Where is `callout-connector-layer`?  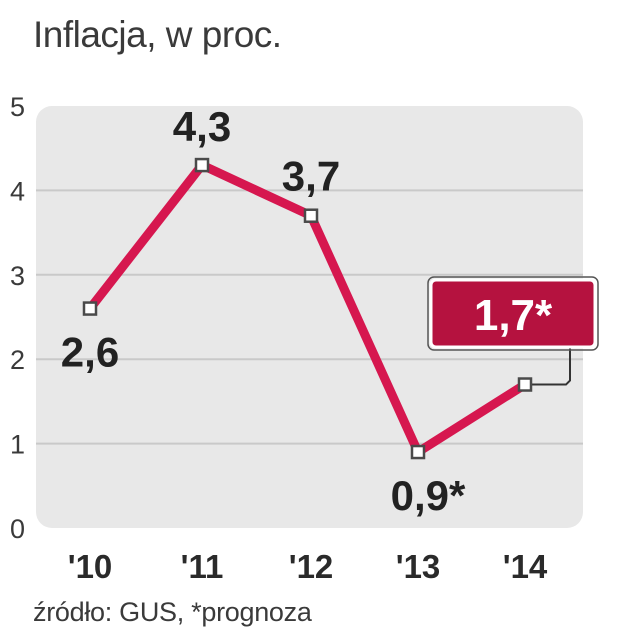 callout-connector-layer is located at coordinates (551, 366).